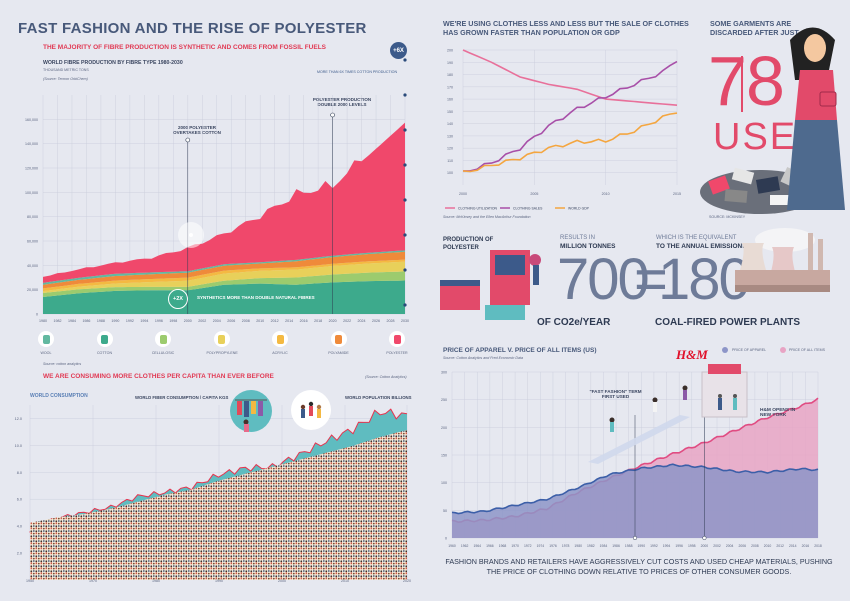 This screenshot has height=601, width=850. What do you see at coordinates (553, 546) in the screenshot?
I see `price-xtick: 1976` at bounding box center [553, 546].